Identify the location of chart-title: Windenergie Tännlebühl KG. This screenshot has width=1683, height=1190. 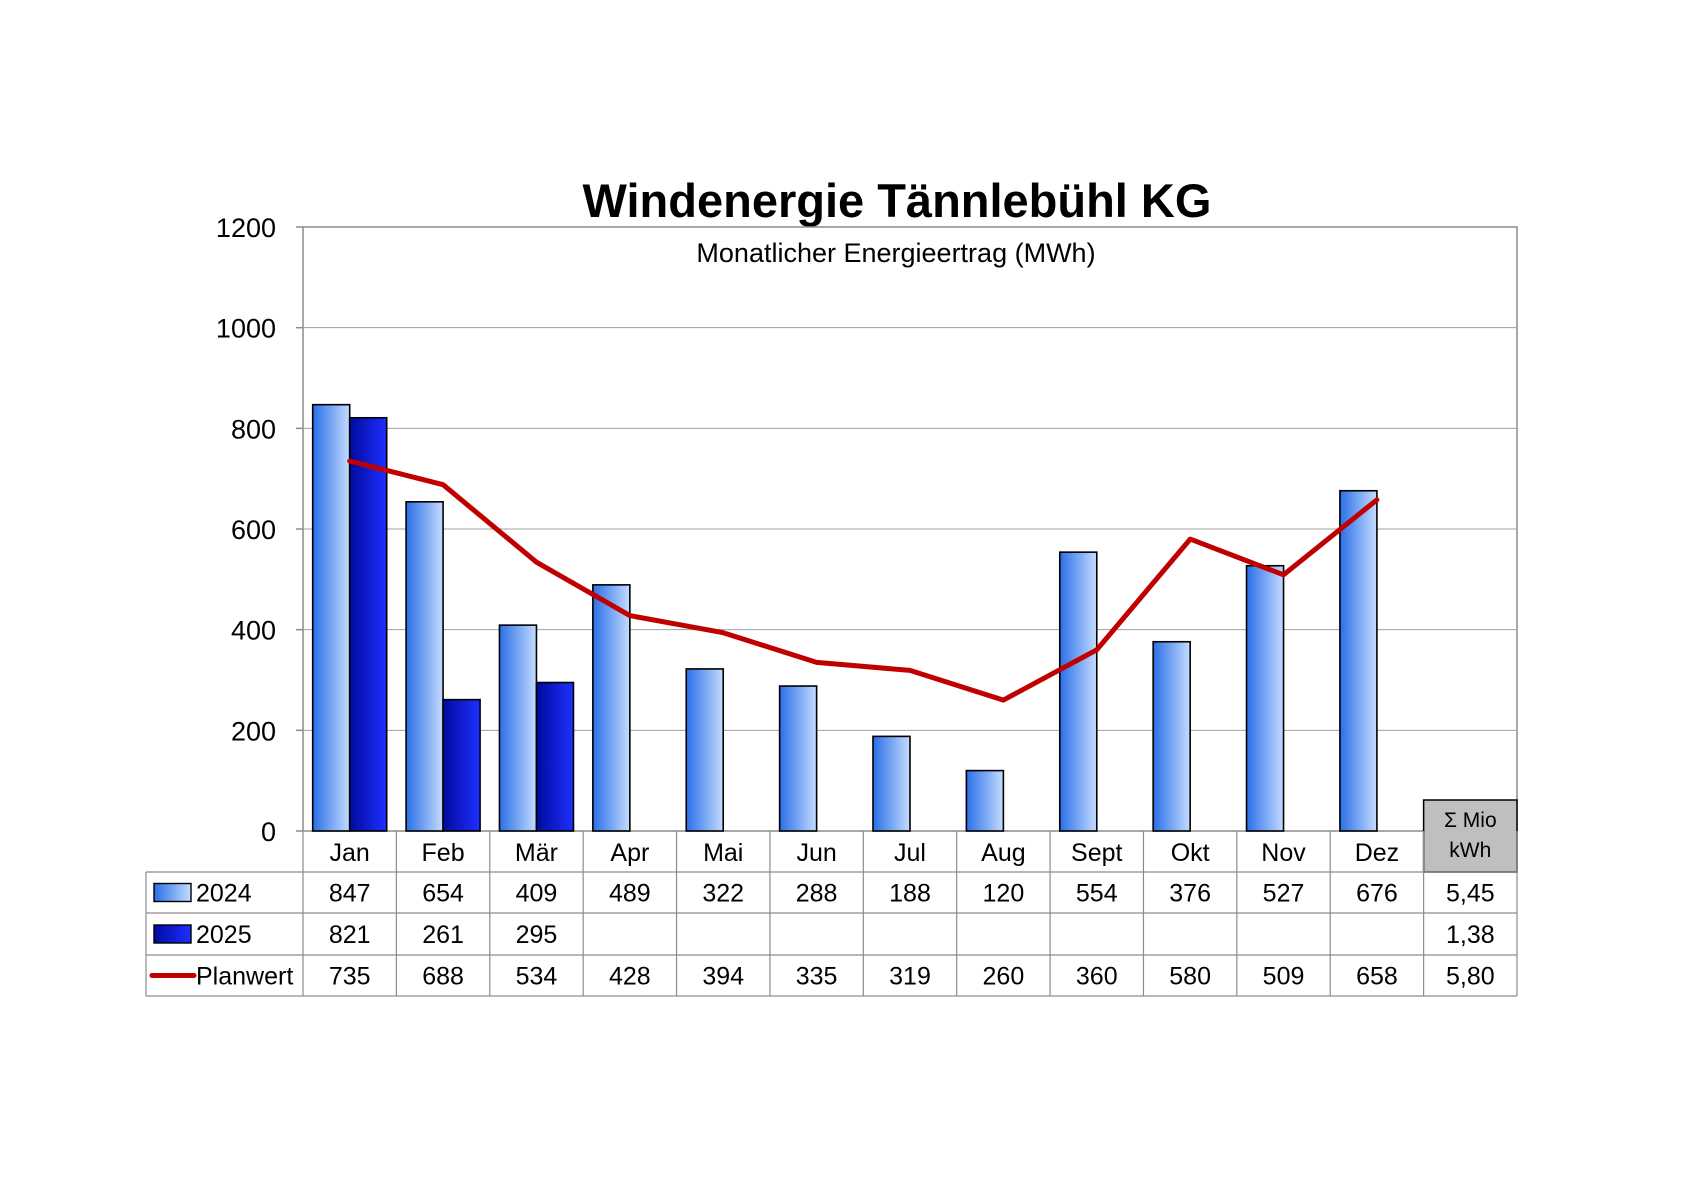
(897, 200).